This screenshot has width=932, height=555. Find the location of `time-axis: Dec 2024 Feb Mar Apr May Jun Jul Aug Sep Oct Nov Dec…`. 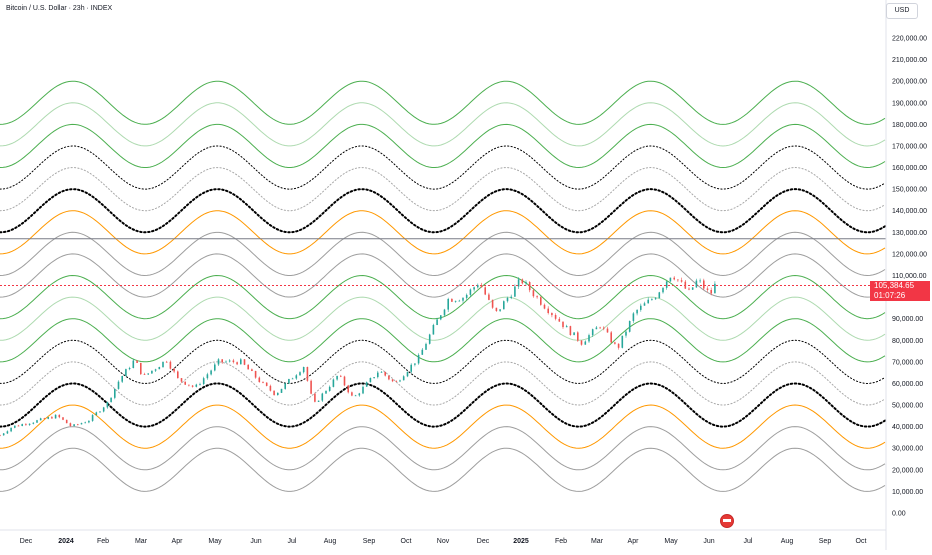

time-axis: Dec 2024 Feb Mar Apr May Jun Jul Aug Sep Oct Nov Dec… is located at coordinates (443, 537).